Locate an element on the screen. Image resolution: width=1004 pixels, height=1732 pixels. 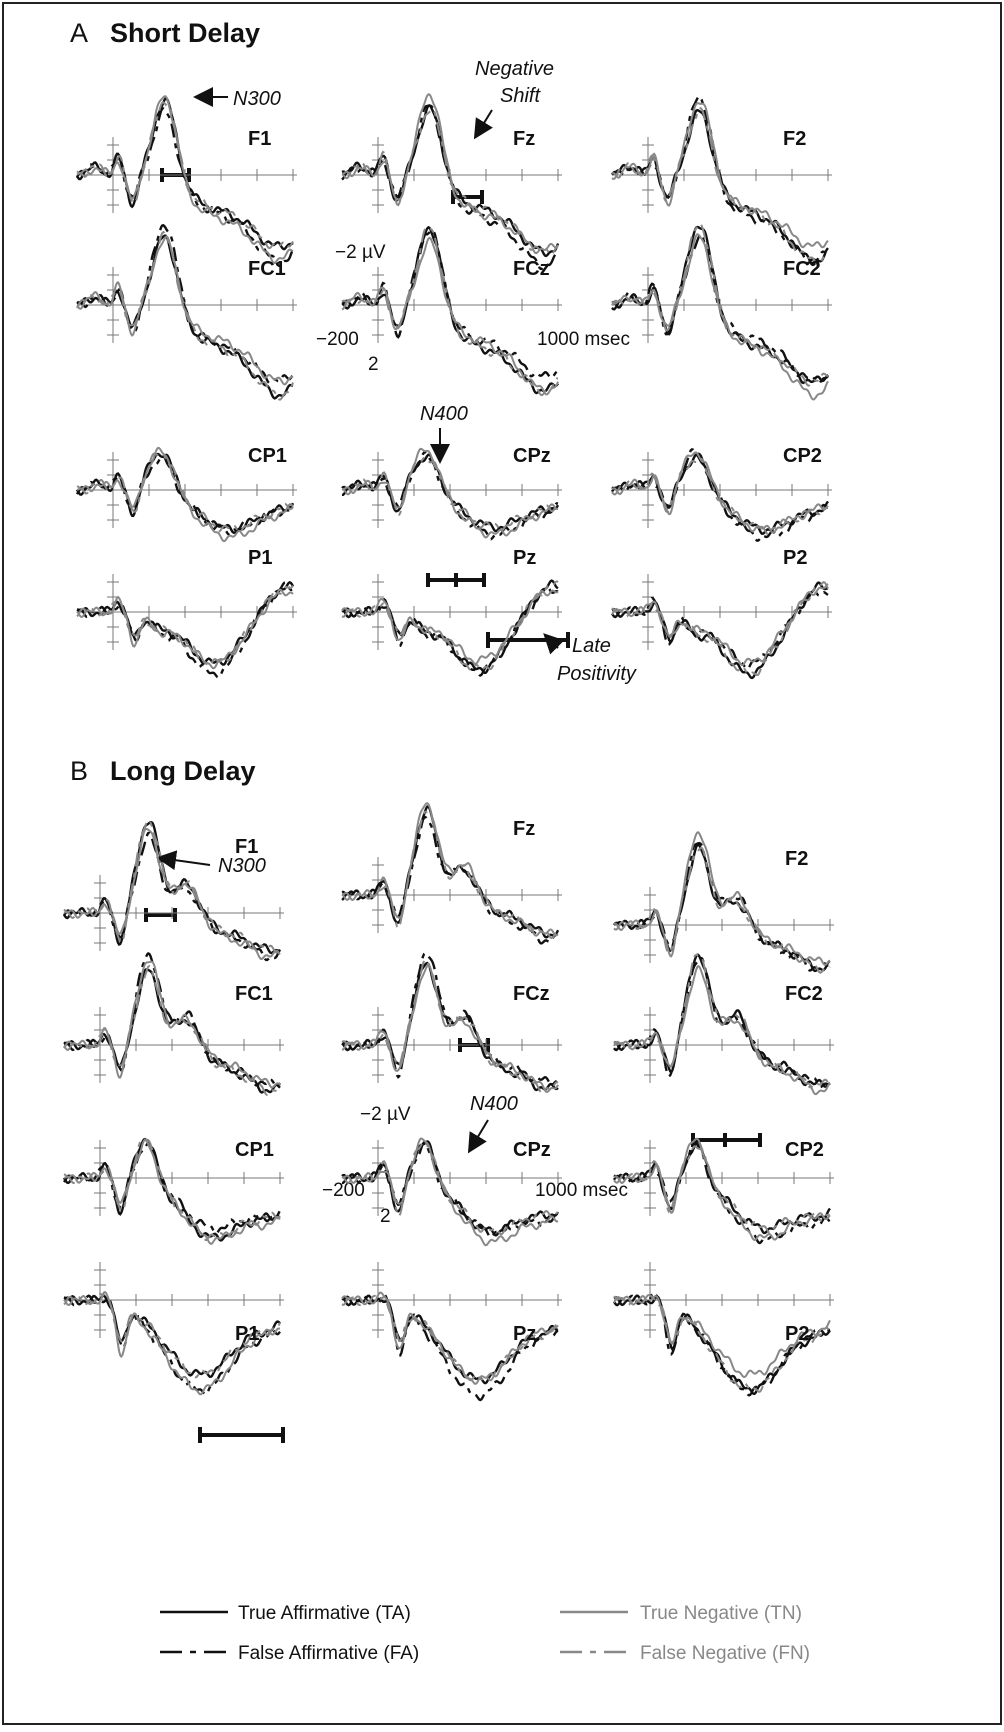
electrode-plot: FCz is located at coordinates (451, 1022).